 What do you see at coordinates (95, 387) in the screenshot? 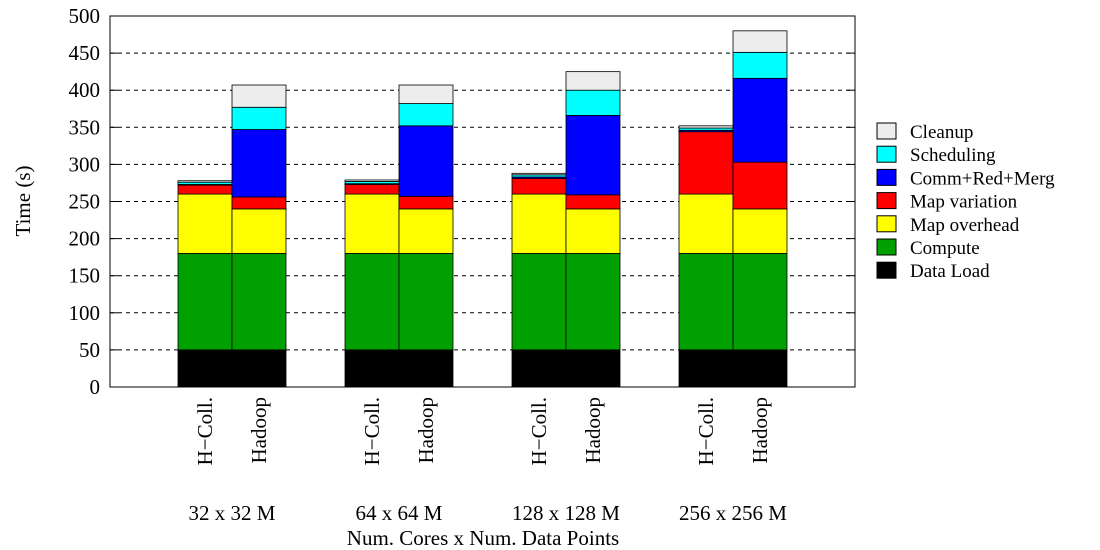
I see `y-tick-label: 0` at bounding box center [95, 387].